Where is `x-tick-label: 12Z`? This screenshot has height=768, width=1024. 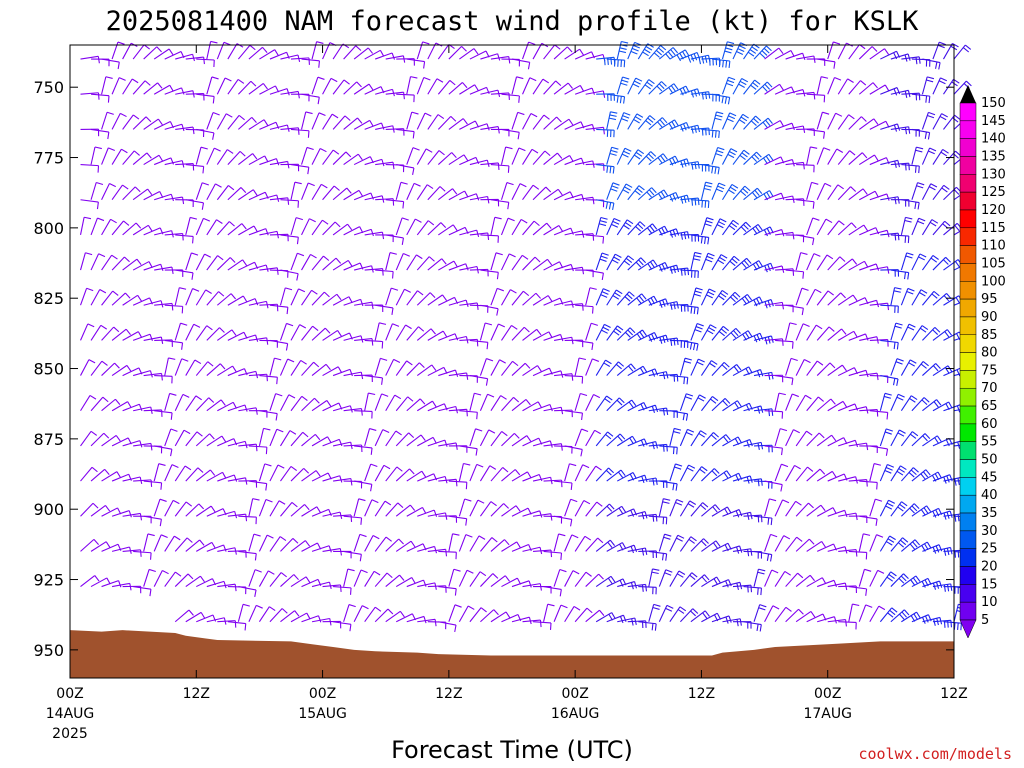
x-tick-label: 12Z is located at coordinates (196, 694).